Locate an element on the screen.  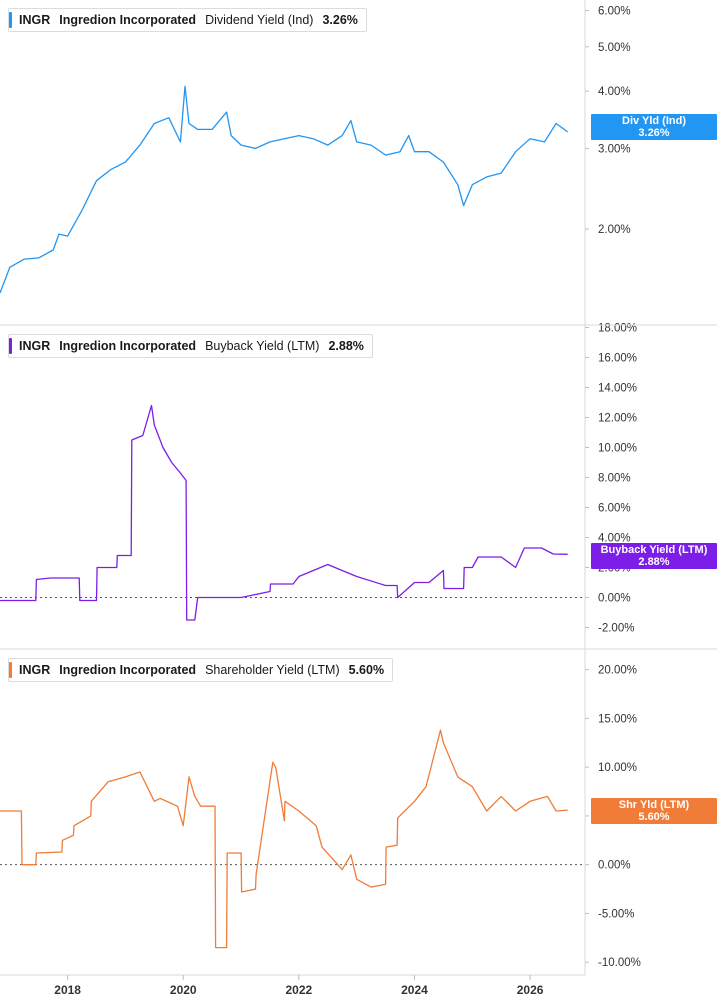
y-tick-label: 8.00% is located at coordinates (614, 479).